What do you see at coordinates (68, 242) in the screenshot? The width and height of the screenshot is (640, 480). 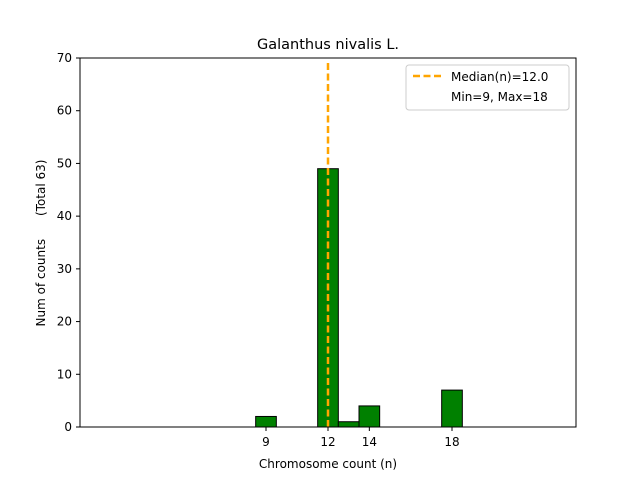 I see `y-axis-ticks: 0 10 20 30 40 50 60 70` at bounding box center [68, 242].